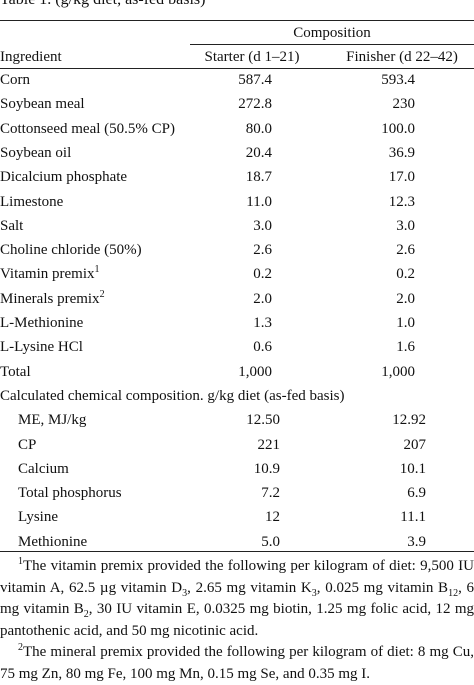 The image size is (474, 685). What do you see at coordinates (249, 587) in the screenshot?
I see `footnote-text: , 2.65 mg vitamin K` at bounding box center [249, 587].